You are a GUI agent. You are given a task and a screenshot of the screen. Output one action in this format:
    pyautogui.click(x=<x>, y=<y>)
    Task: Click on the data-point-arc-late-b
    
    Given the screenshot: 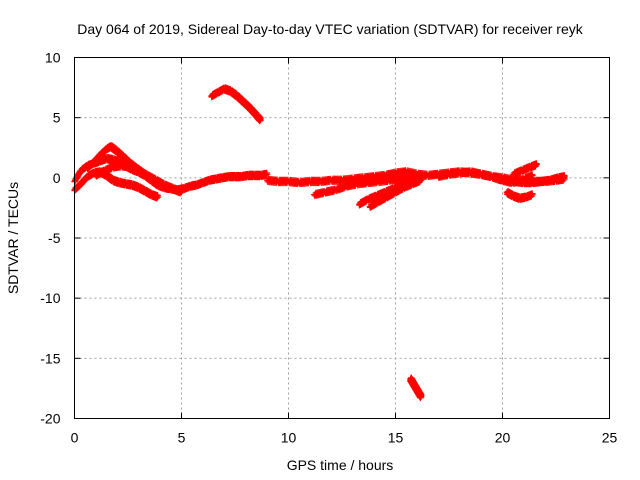 What is the action you would take?
    pyautogui.click(x=532, y=194)
    